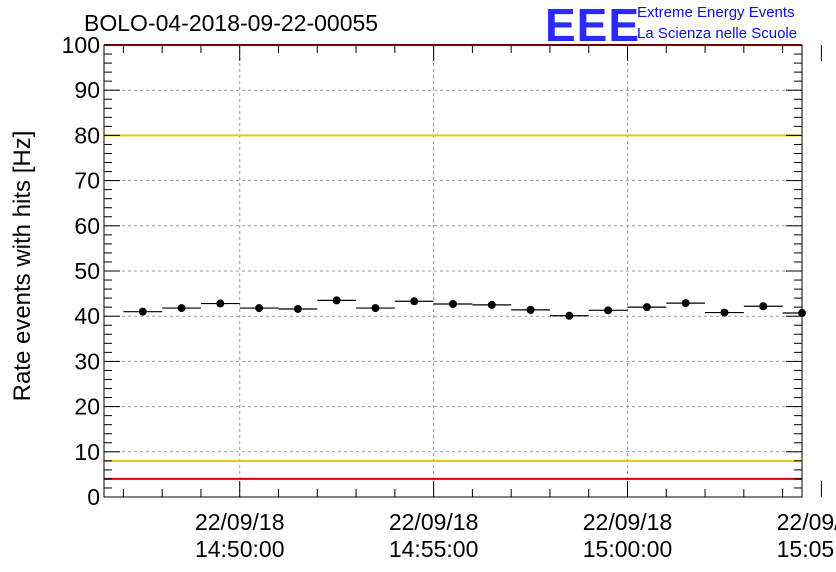  I want to click on y-tick-label: 70, so click(87, 181).